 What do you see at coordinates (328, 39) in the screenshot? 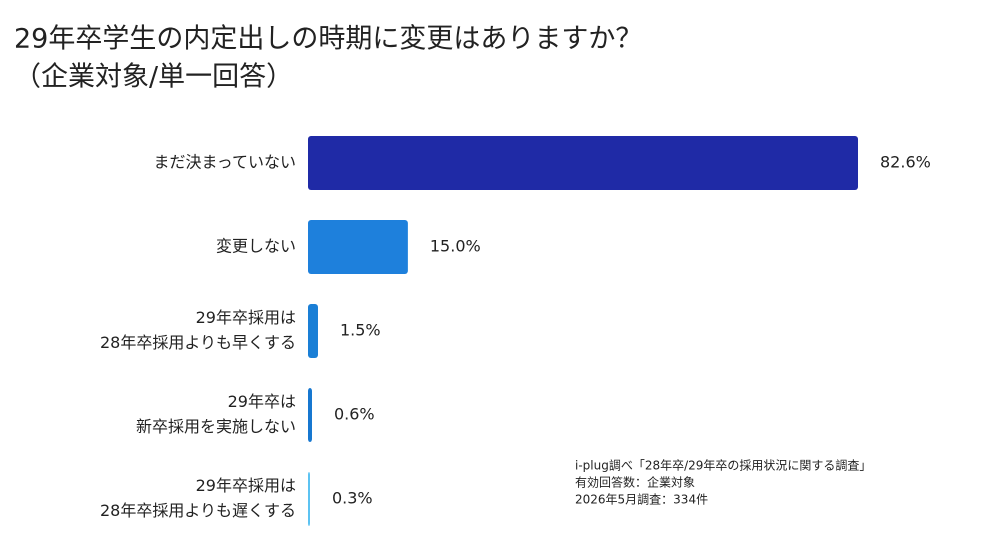
I see `chart-title: 29年卒学生の内定出しの時期に変更はありますか？` at bounding box center [328, 39].